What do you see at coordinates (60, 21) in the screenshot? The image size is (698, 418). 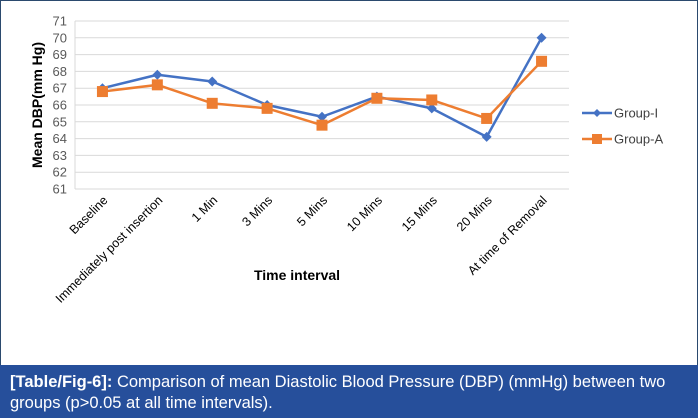 I see `y-tick-label: 71` at bounding box center [60, 21].